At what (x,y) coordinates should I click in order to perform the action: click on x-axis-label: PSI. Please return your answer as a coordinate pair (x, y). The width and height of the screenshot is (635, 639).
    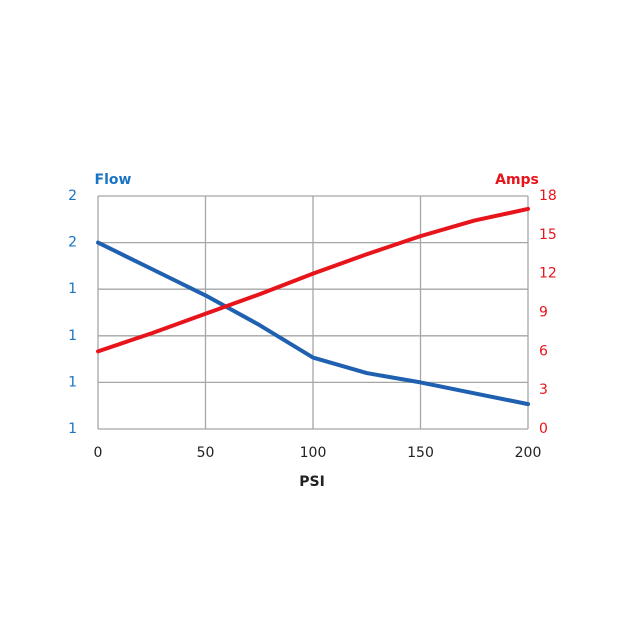
    Looking at the image, I should click on (312, 482).